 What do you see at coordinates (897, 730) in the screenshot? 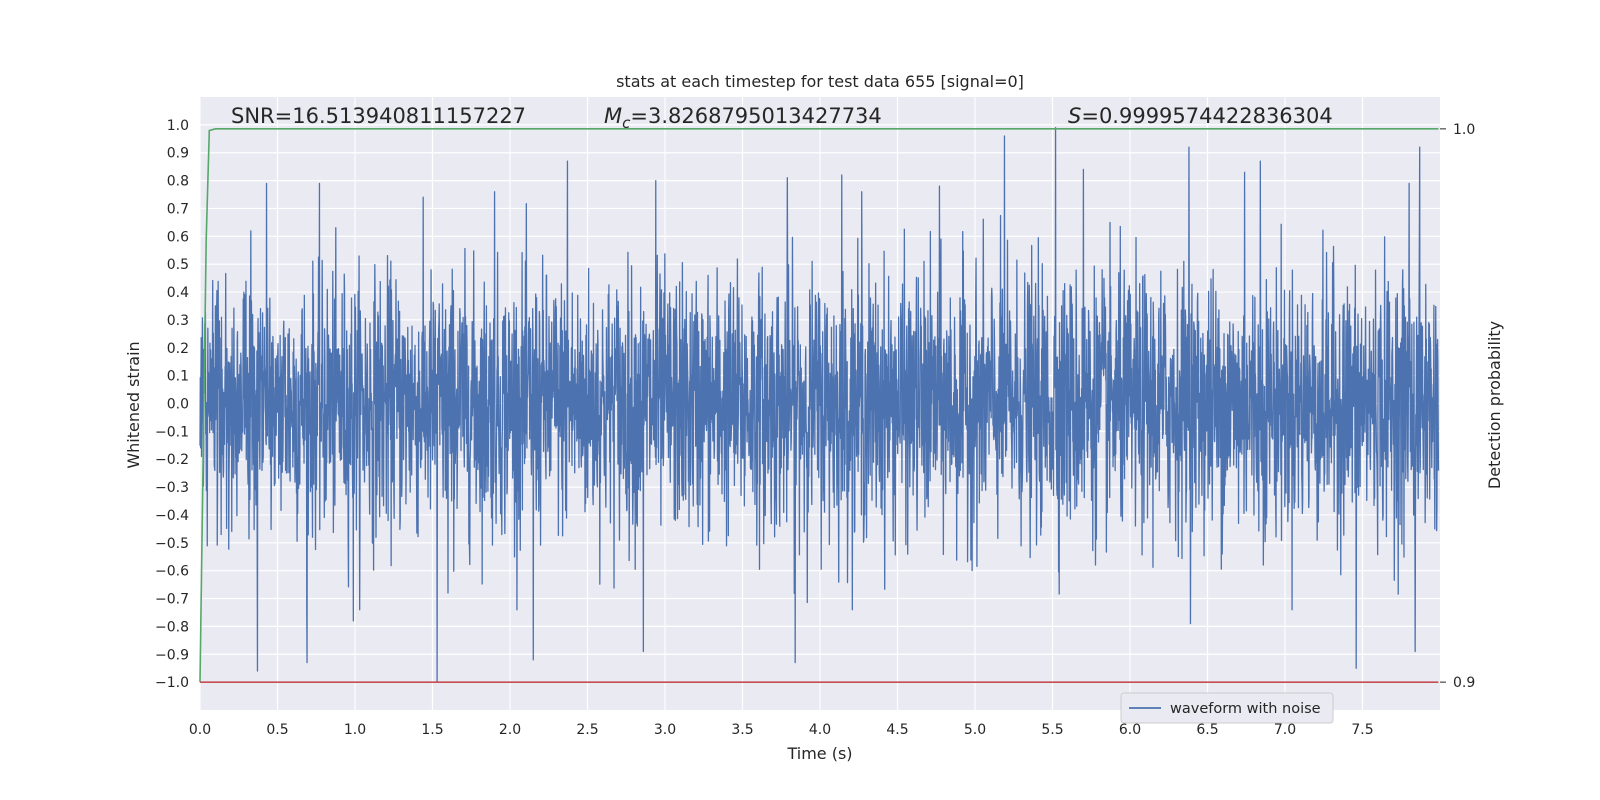
I see `x-tick-label: 4.5` at bounding box center [897, 730].